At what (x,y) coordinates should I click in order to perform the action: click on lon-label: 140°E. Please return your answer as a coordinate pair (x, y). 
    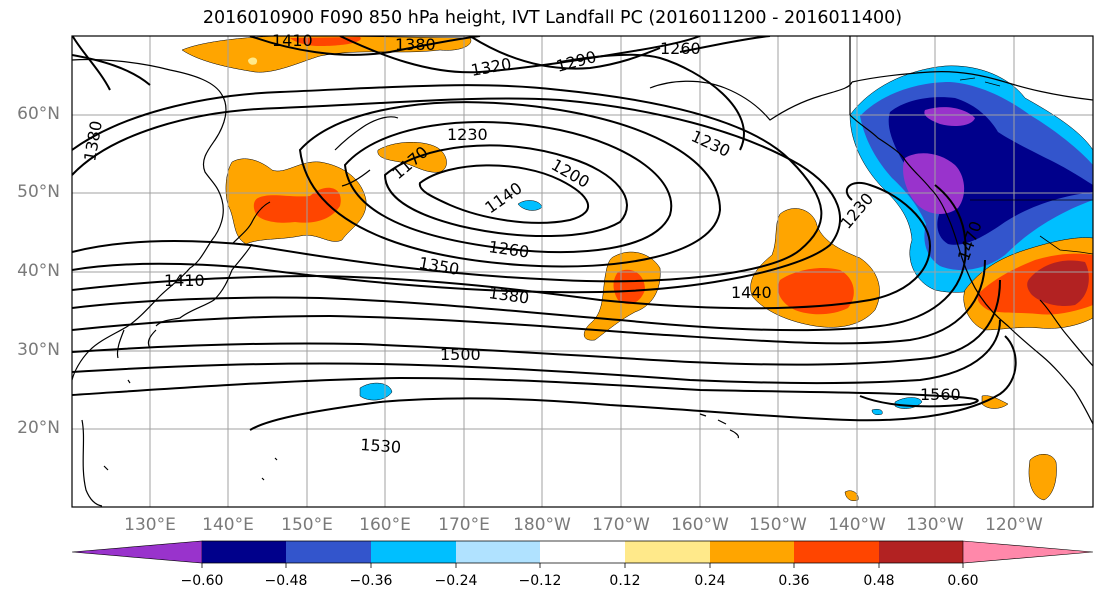
    Looking at the image, I should click on (228, 525).